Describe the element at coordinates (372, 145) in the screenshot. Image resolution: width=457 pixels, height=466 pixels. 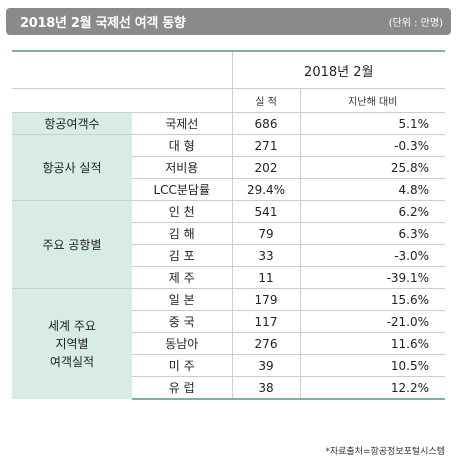
I see `change-cell: -0.3%` at that location.